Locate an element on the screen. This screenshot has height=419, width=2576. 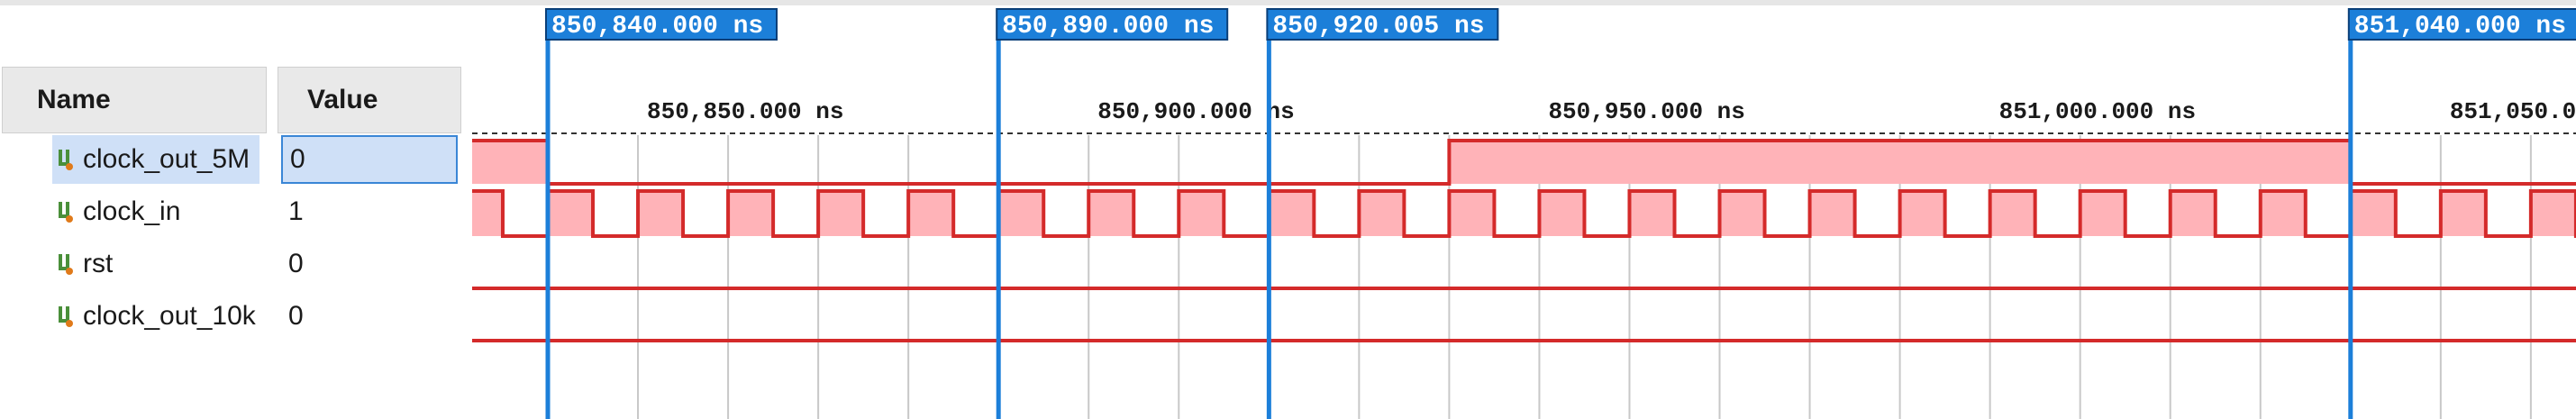
signal-value-cell: 1 is located at coordinates (369, 212).